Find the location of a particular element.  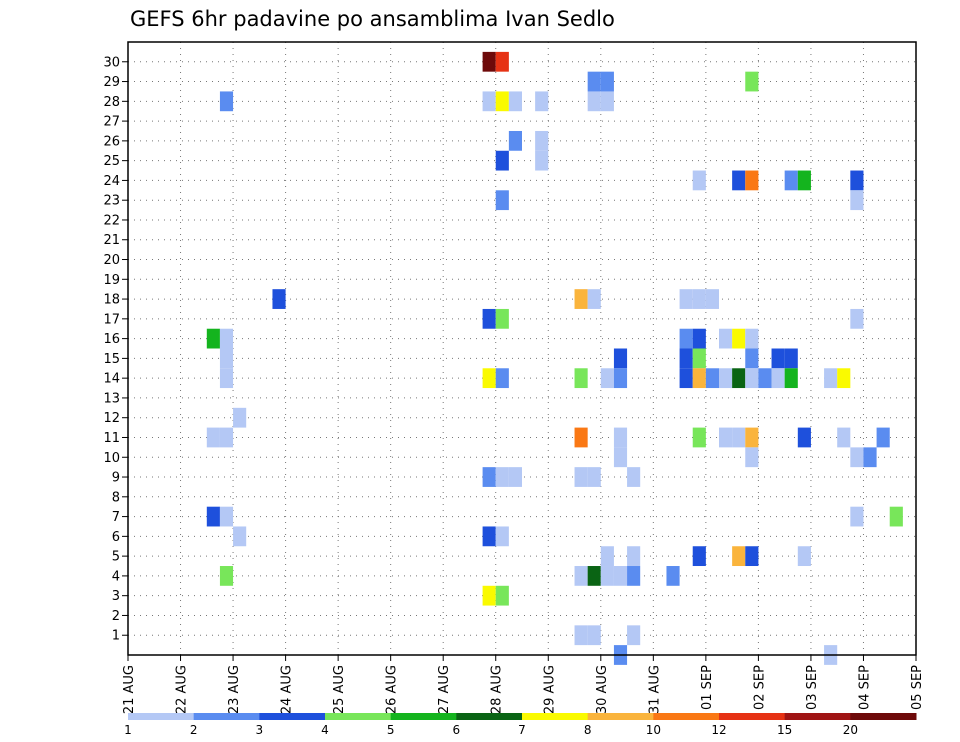

y-tick-label: 15 is located at coordinates (111, 359).